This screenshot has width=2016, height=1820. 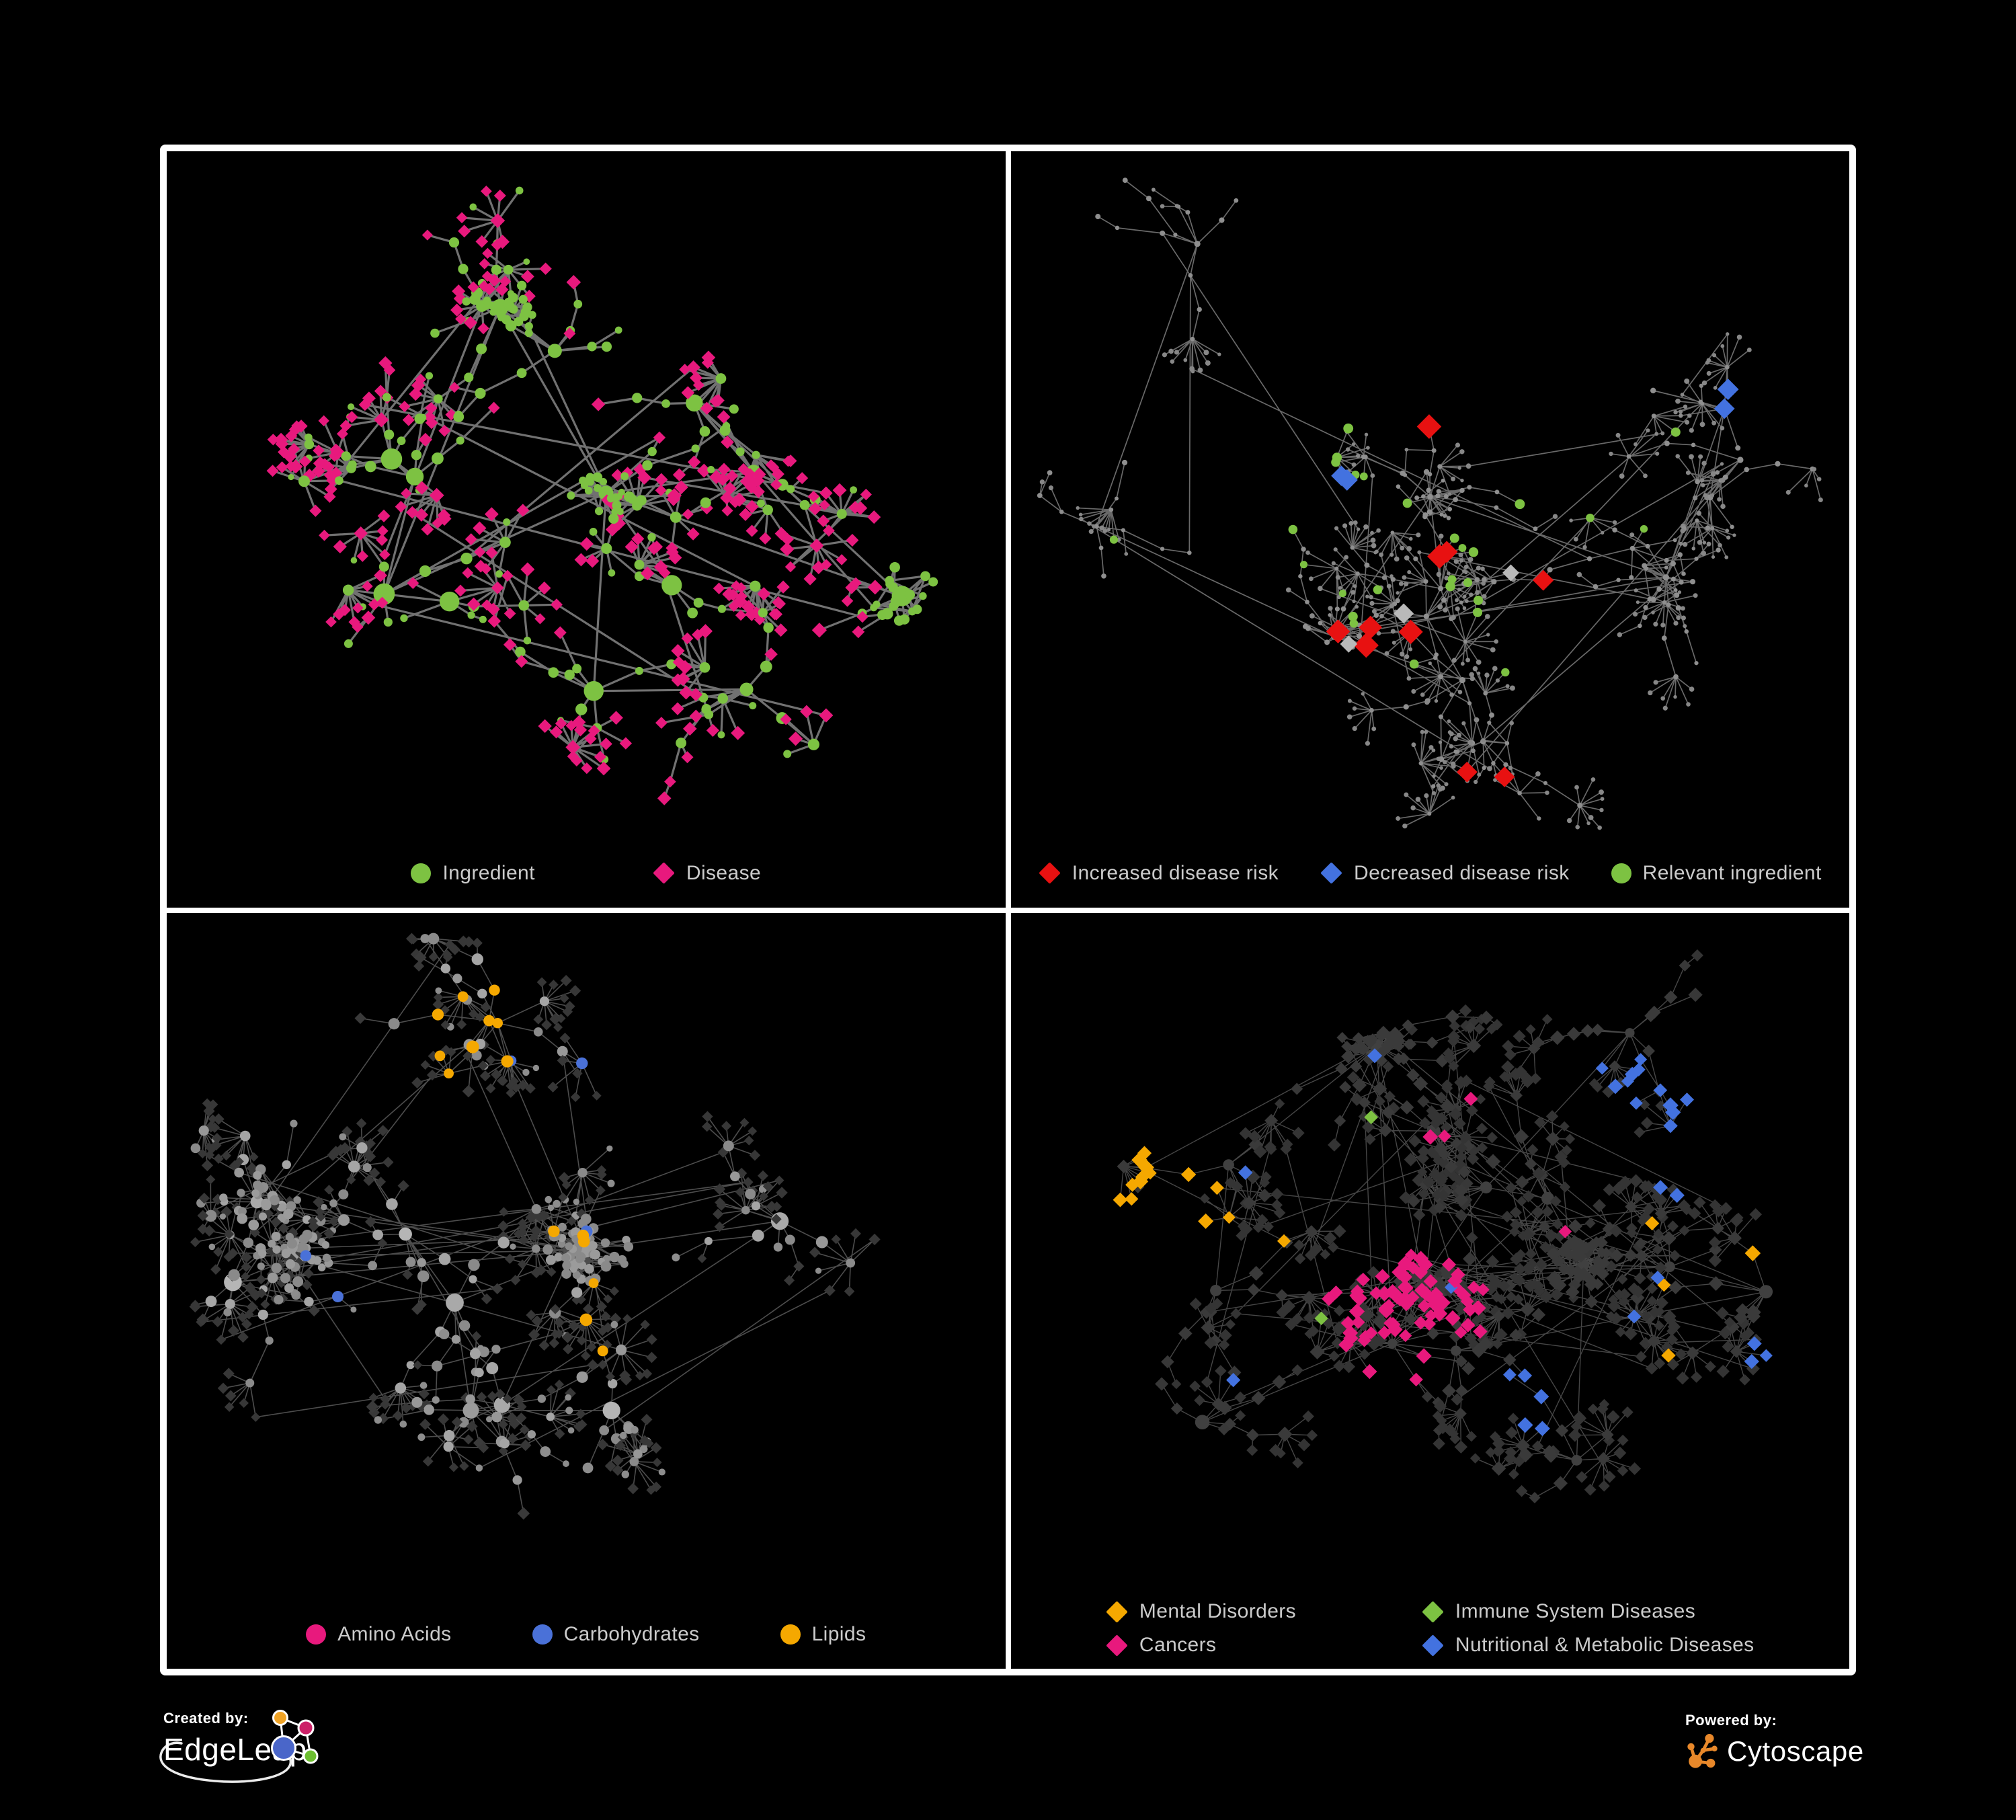 I want to click on cytoscape-lockup: Cytoscape, so click(x=1774, y=1751).